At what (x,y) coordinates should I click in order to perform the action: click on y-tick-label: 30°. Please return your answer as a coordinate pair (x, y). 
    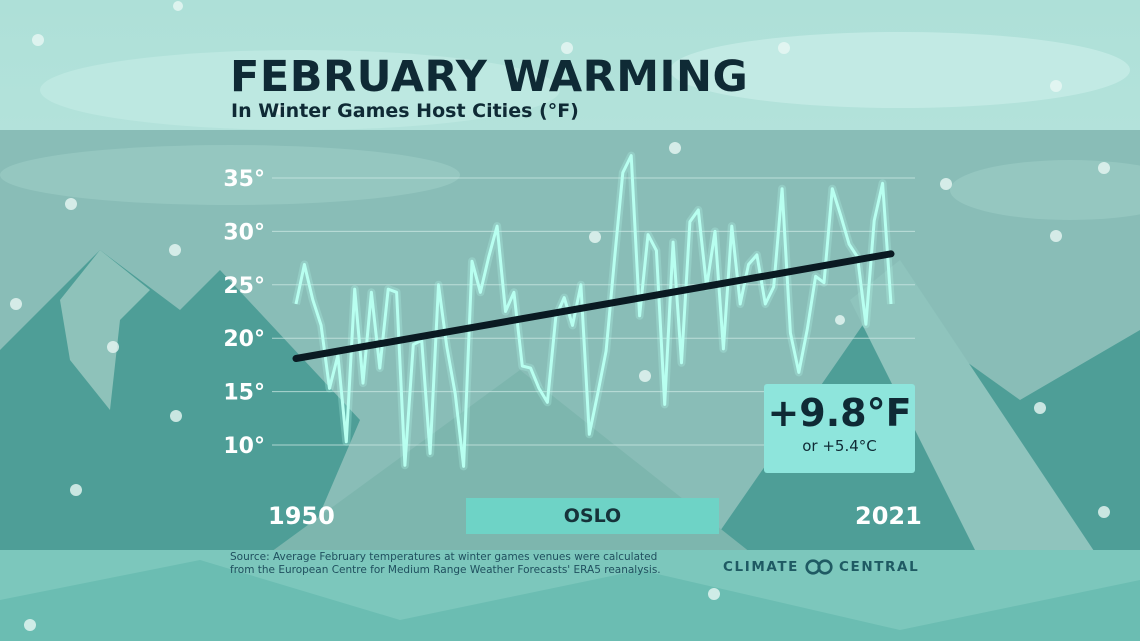
    Looking at the image, I should click on (244, 232).